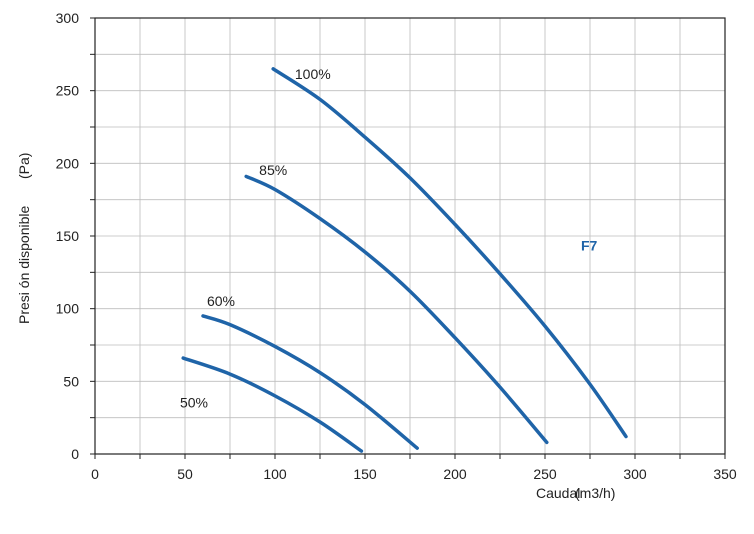 The height and width of the screenshot is (534, 754). Describe the element at coordinates (414, 468) in the screenshot. I see `x-axis-ticks: 0 50 100 150 200 250 300 350` at that location.